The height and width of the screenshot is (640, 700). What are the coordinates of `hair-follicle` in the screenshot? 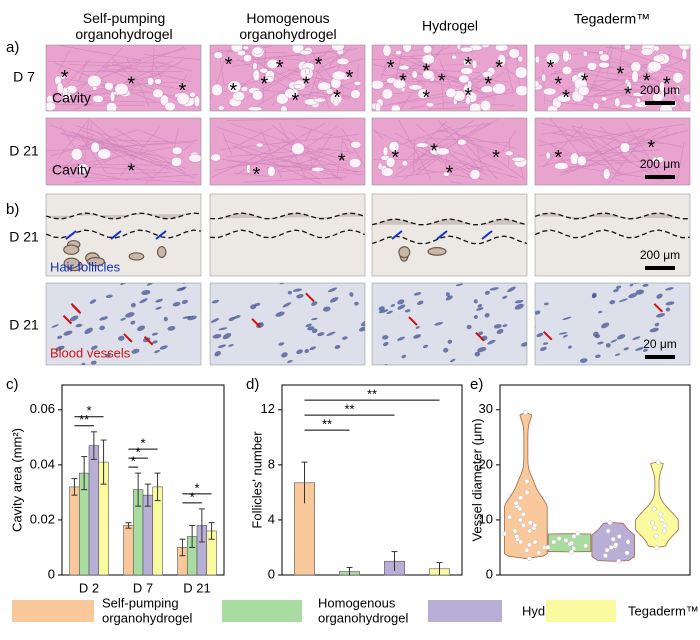 It's located at (95, 261).